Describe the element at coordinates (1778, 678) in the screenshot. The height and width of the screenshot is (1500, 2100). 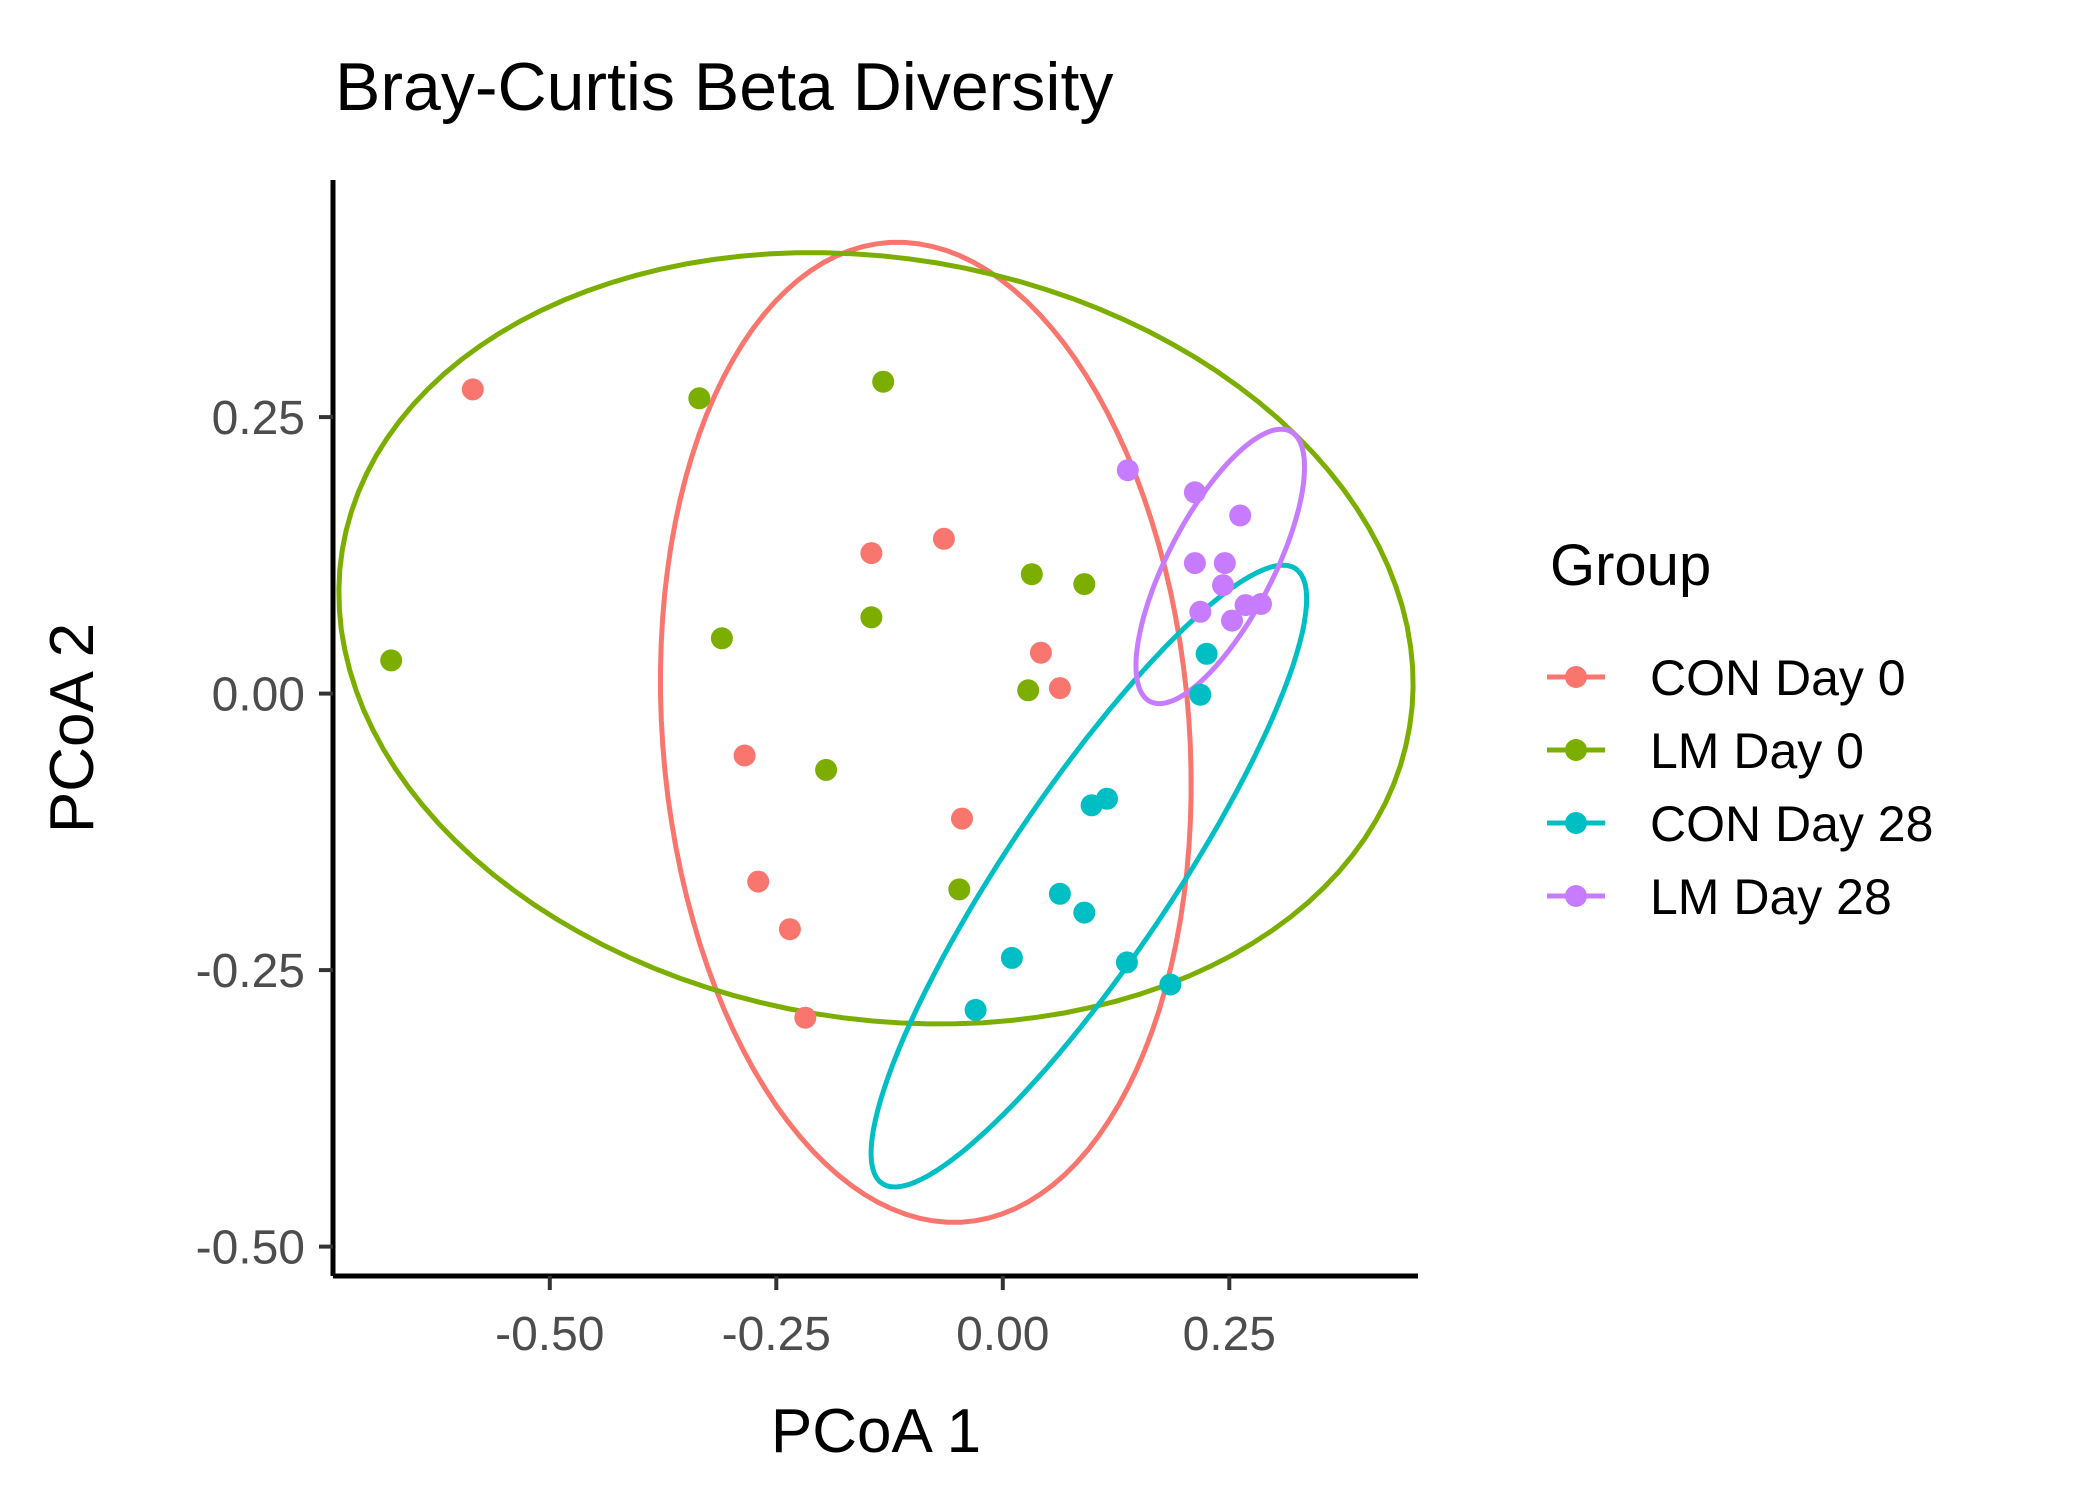
I see `legend-label: CON Day 0` at that location.